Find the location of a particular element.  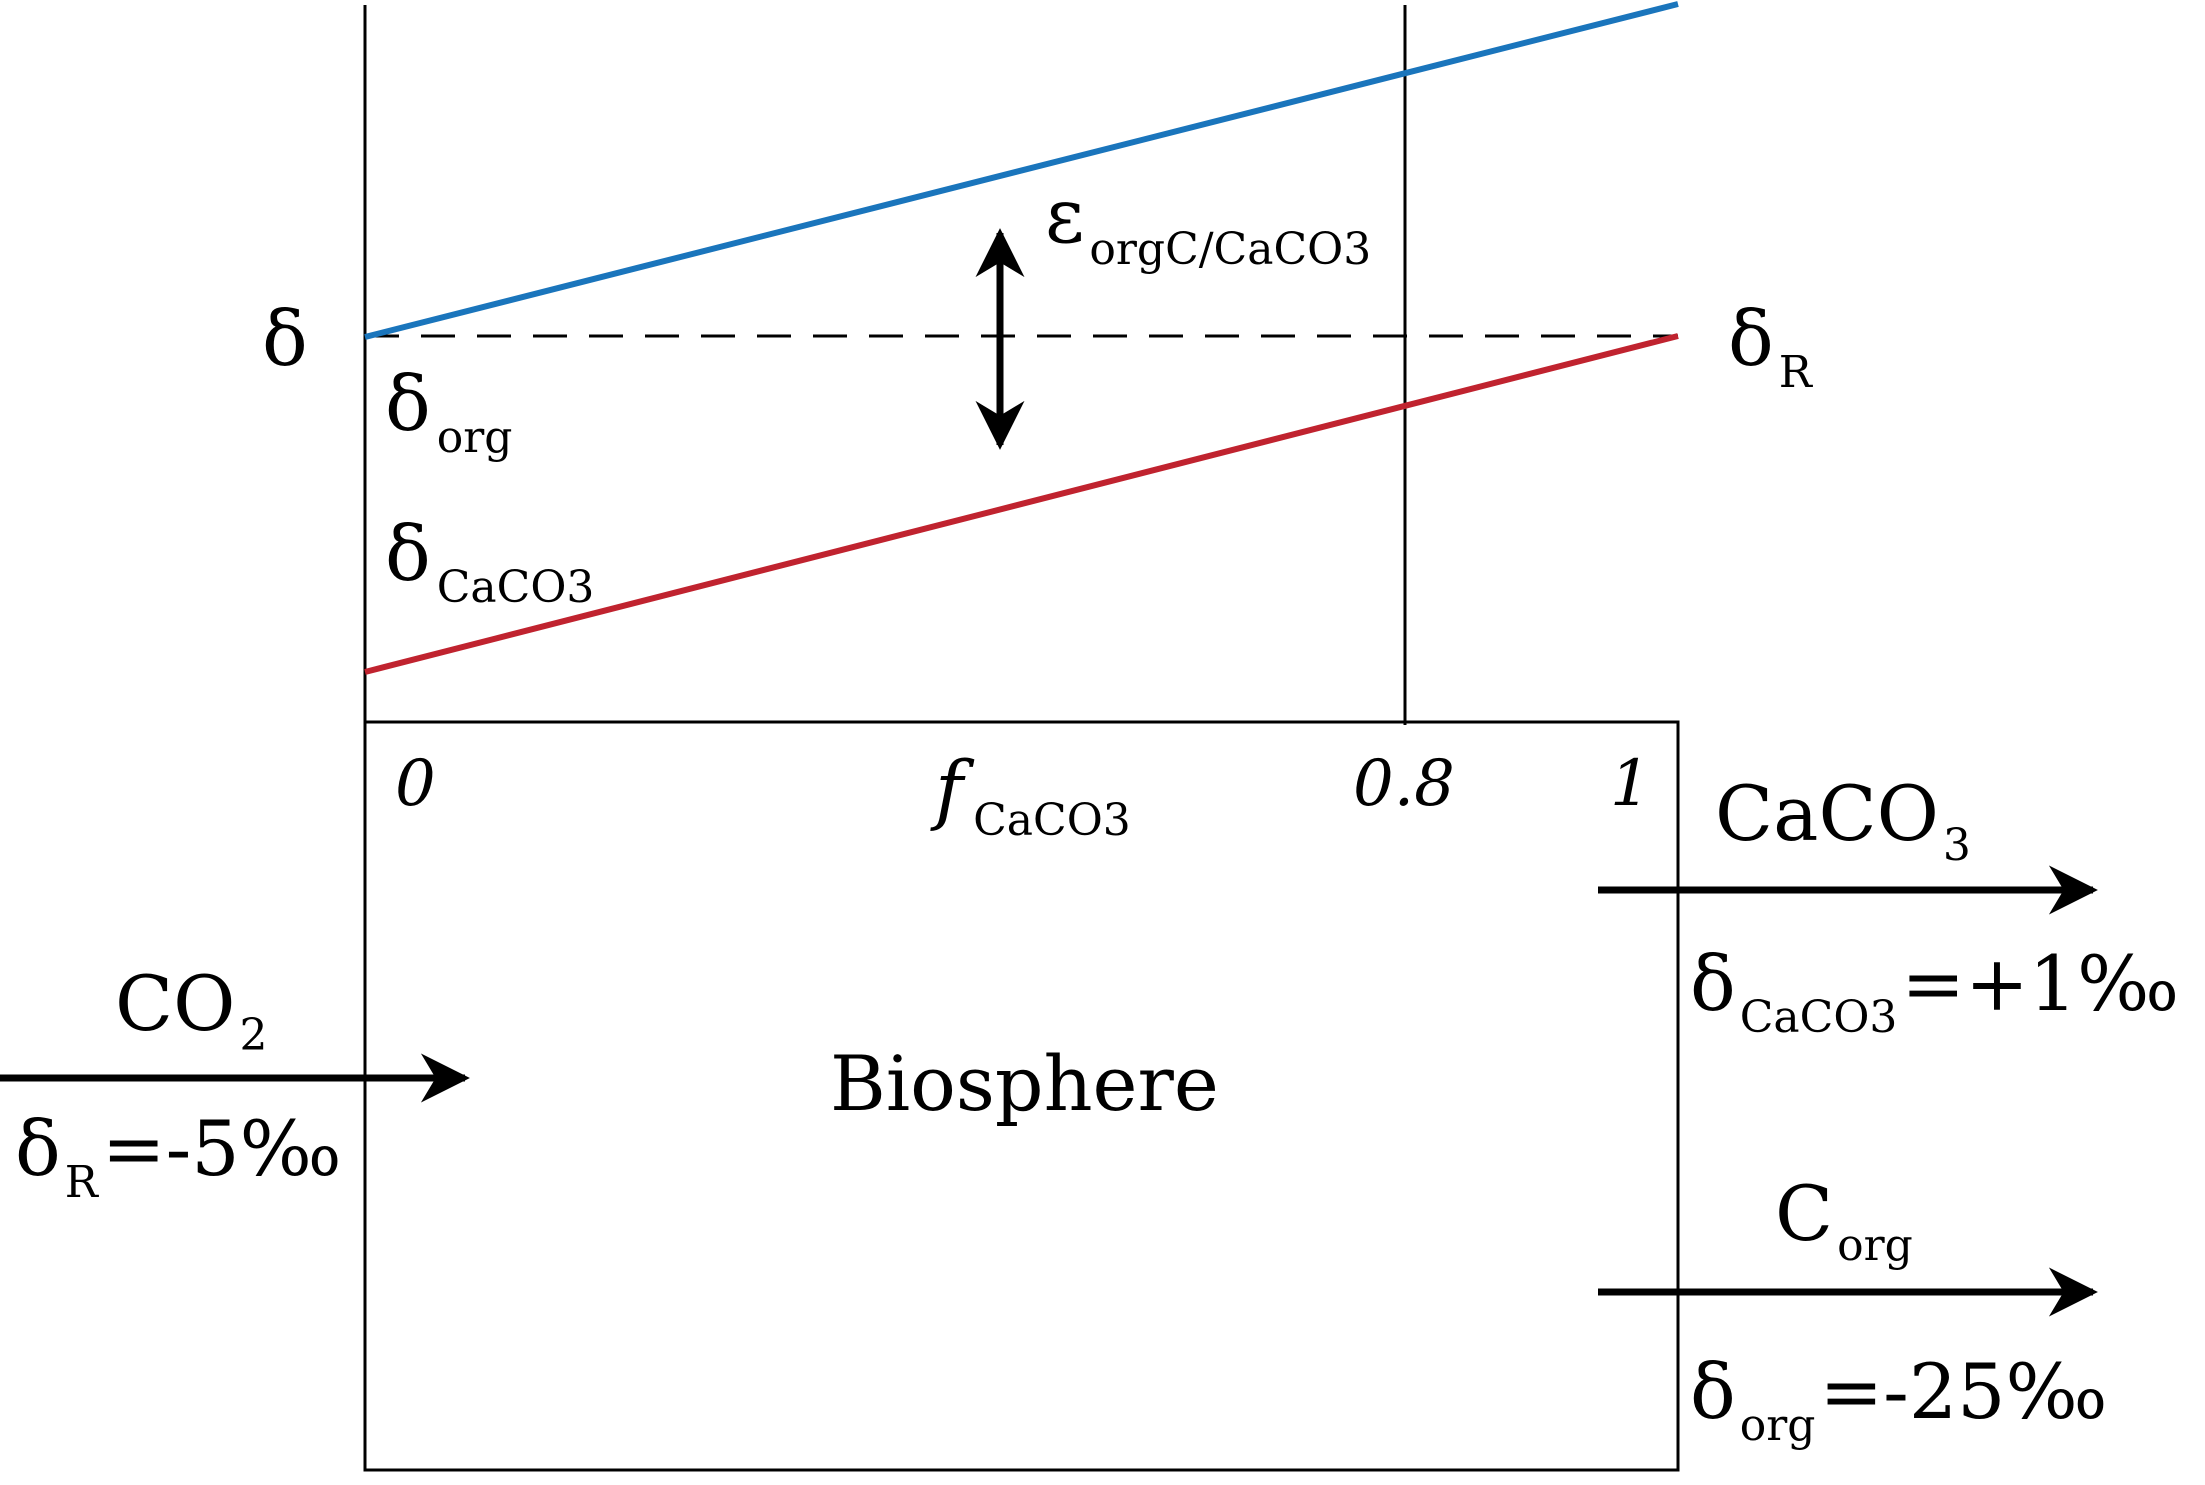

biosphere-label: Biosphere is located at coordinates (1024, 1083).